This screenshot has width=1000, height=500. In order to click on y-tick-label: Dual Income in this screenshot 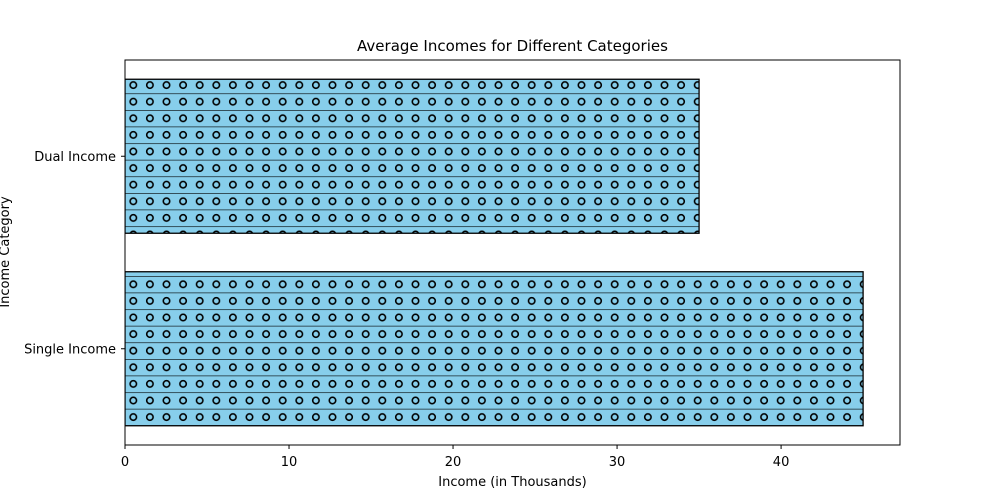, I will do `click(75, 157)`.